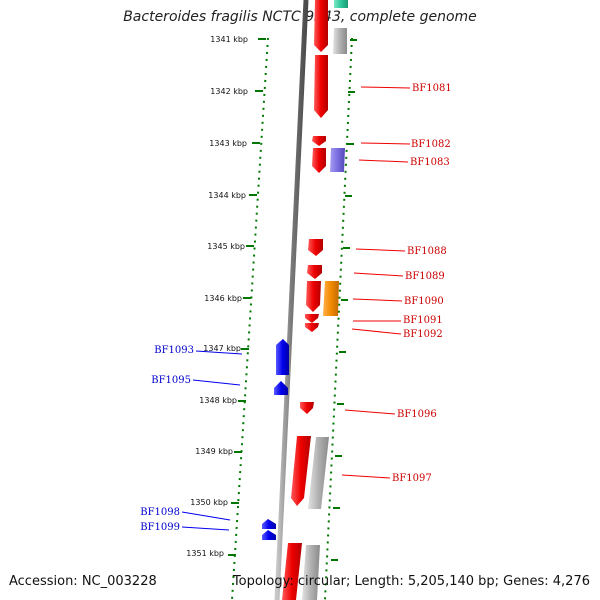 The width and height of the screenshot is (600, 600). Describe the element at coordinates (205, 553) in the screenshot. I see `tick-label: 1351 kbp` at that location.